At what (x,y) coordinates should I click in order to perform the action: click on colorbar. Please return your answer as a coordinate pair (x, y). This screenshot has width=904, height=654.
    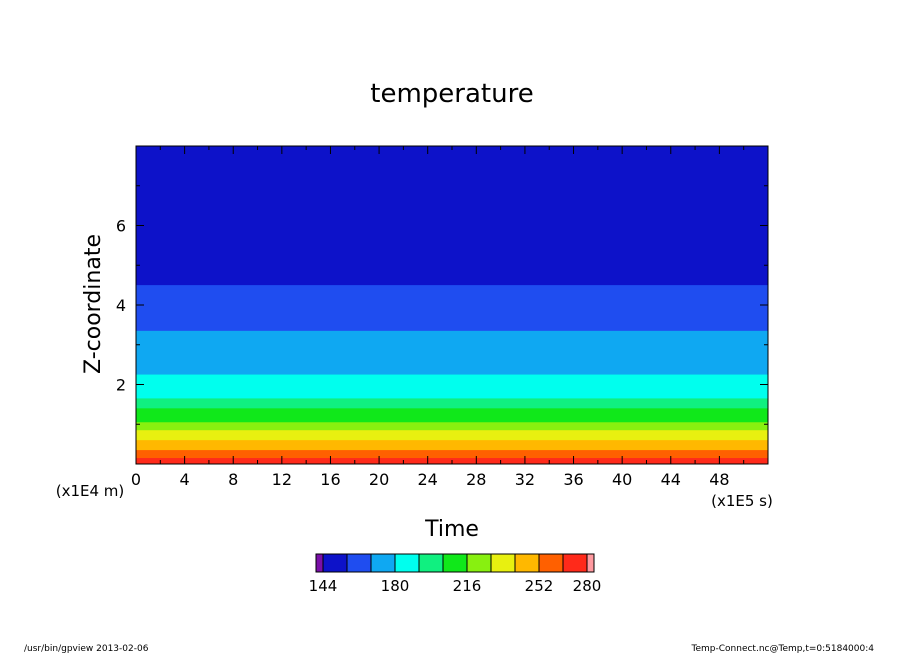
    Looking at the image, I should click on (455, 563).